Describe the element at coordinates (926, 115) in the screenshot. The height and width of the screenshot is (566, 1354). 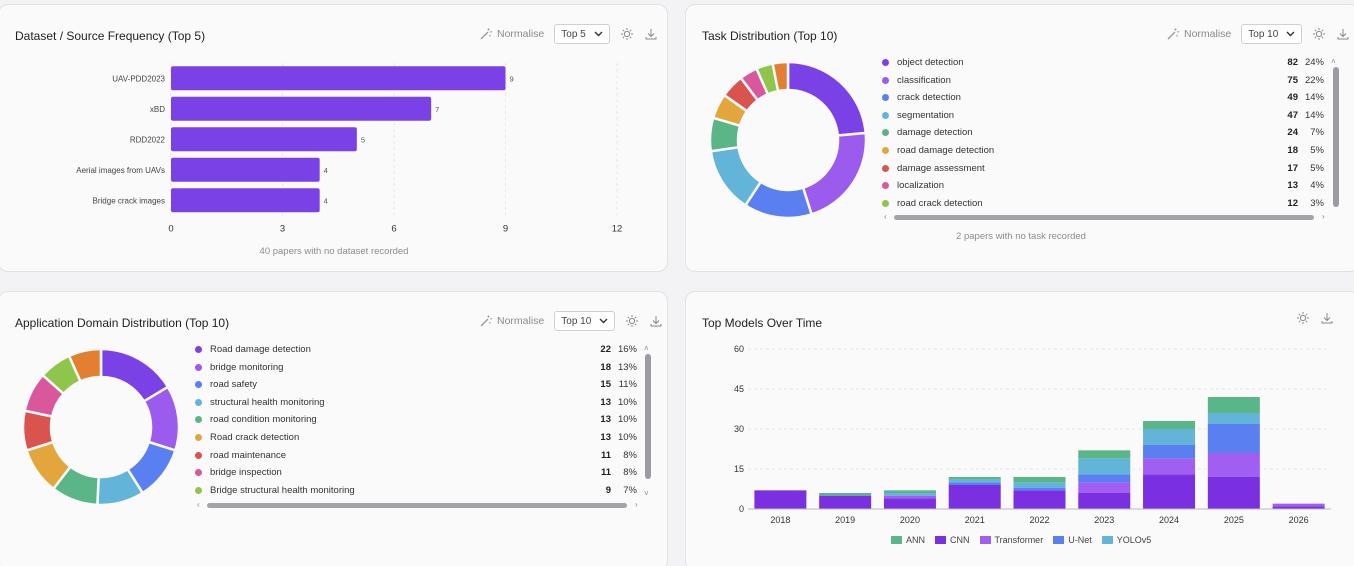
I see `legend-label: segmentation` at that location.